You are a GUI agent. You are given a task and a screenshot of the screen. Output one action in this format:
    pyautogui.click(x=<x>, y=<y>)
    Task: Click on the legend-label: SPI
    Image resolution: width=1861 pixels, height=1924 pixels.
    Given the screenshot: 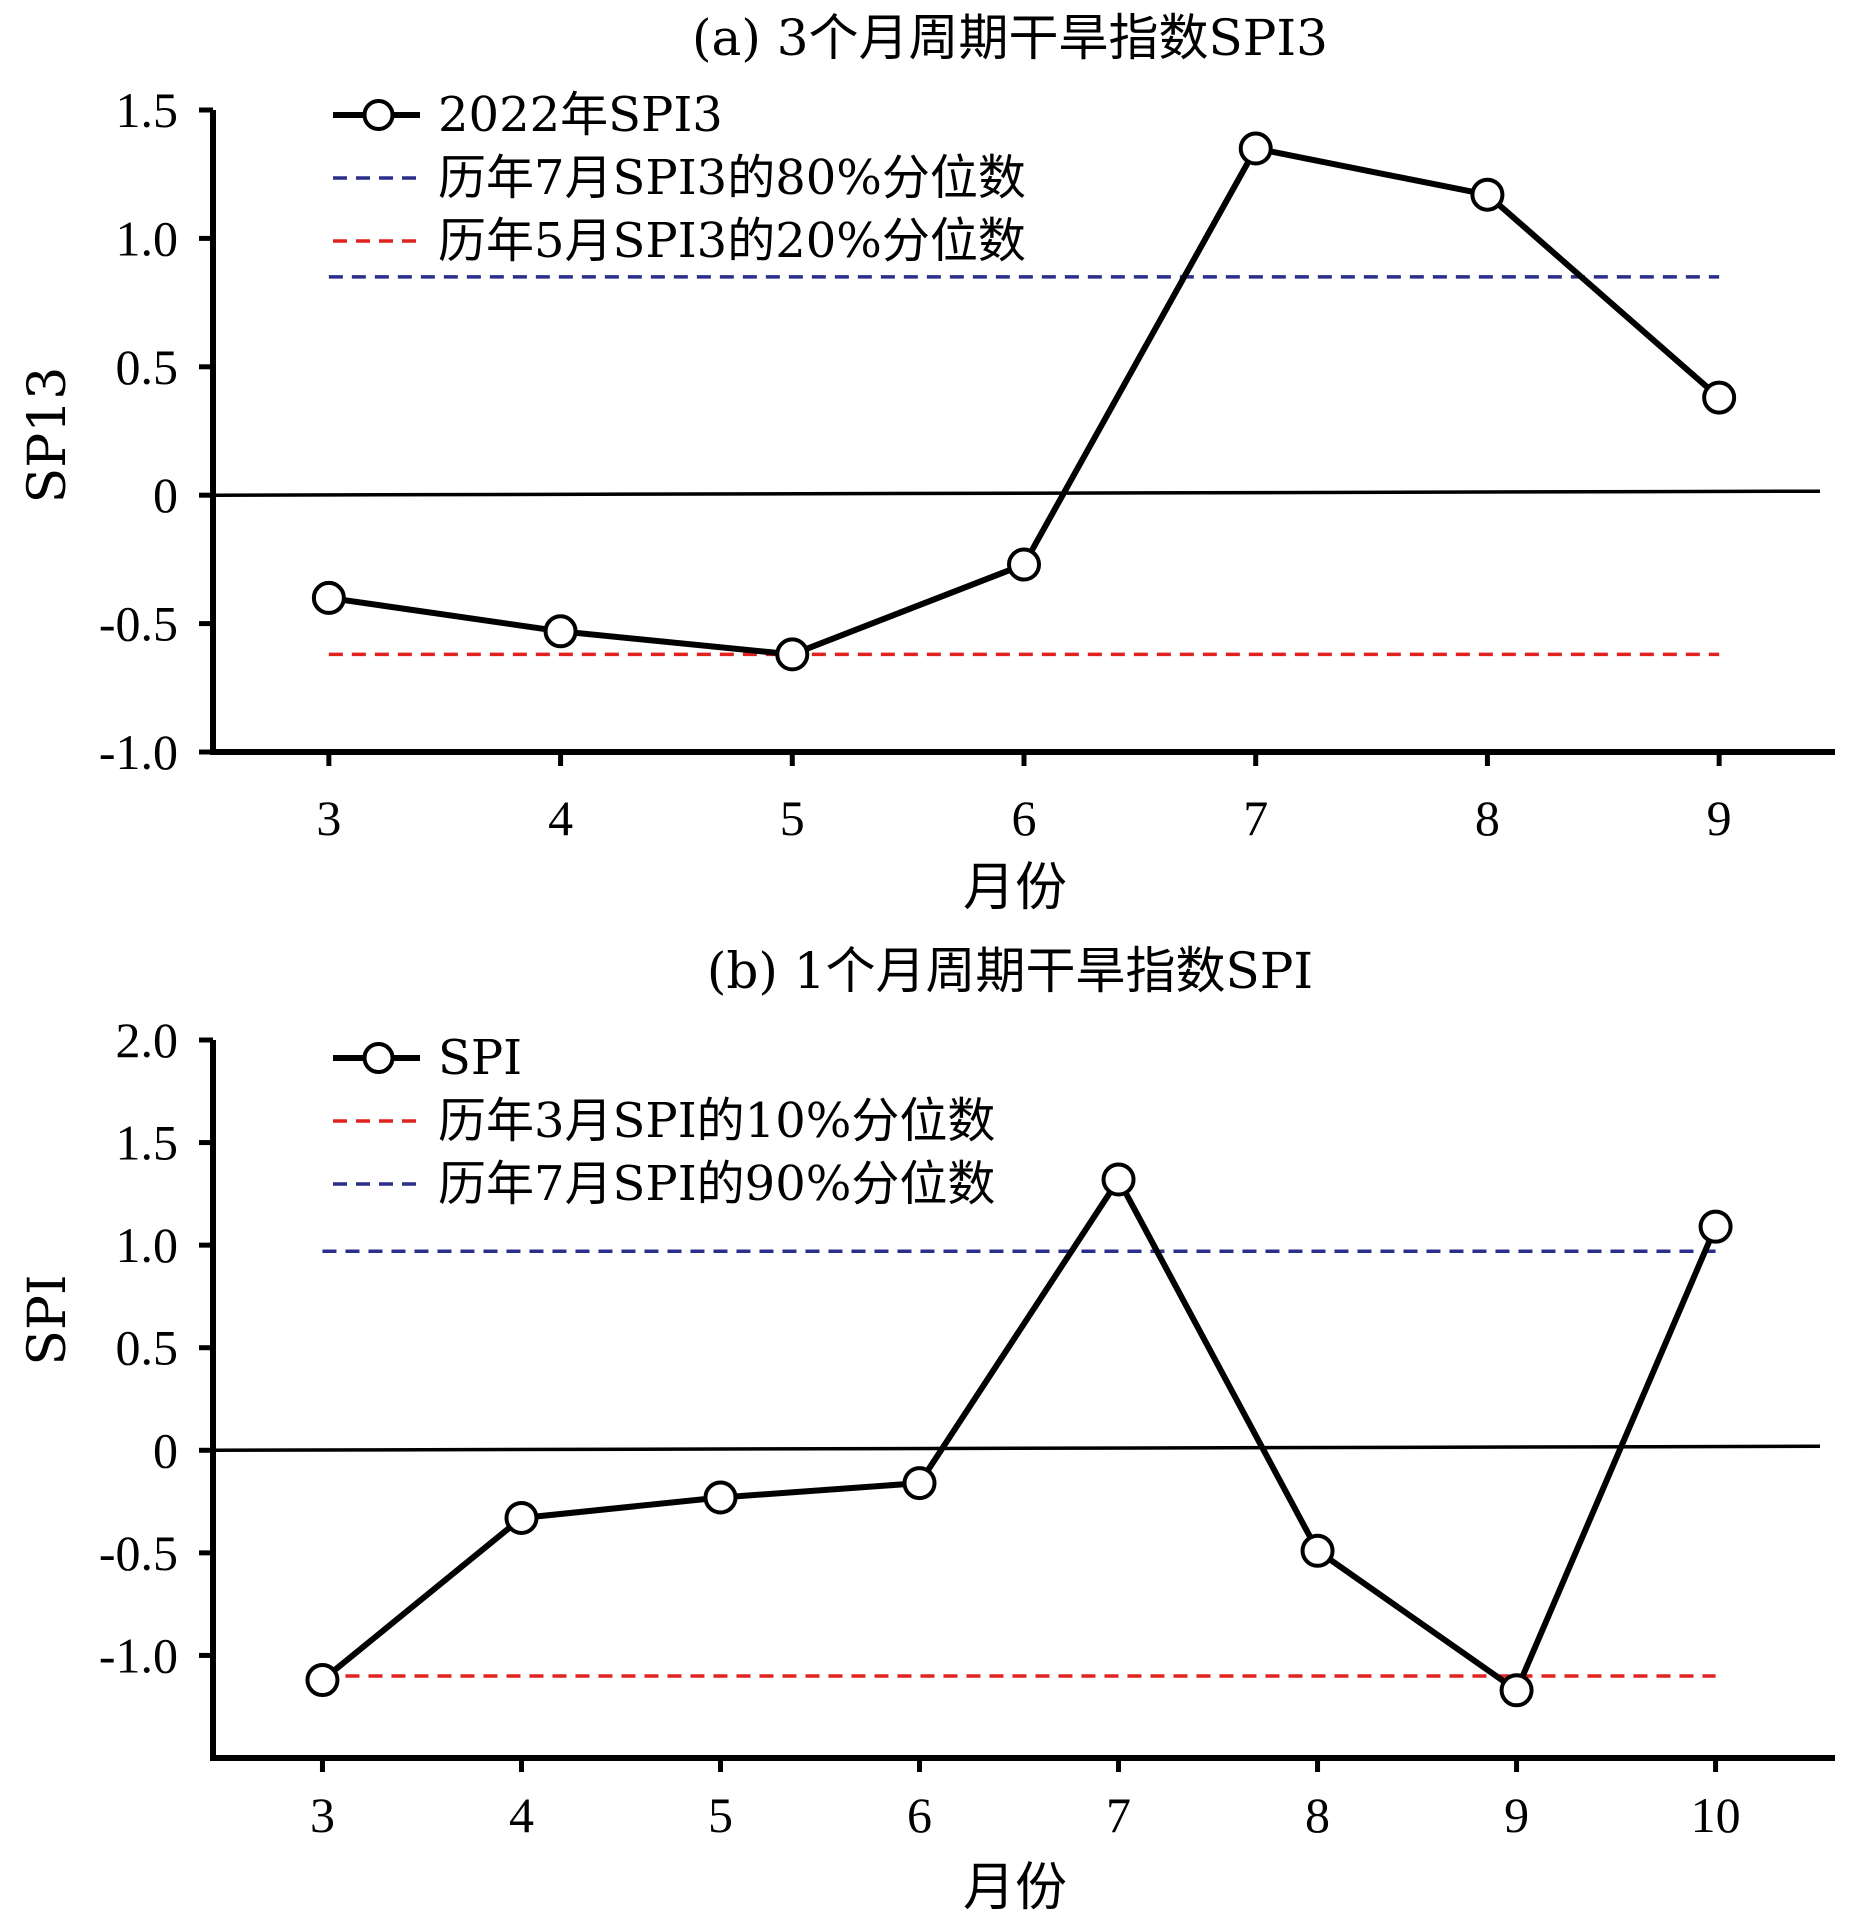 What is the action you would take?
    pyautogui.click(x=480, y=1058)
    